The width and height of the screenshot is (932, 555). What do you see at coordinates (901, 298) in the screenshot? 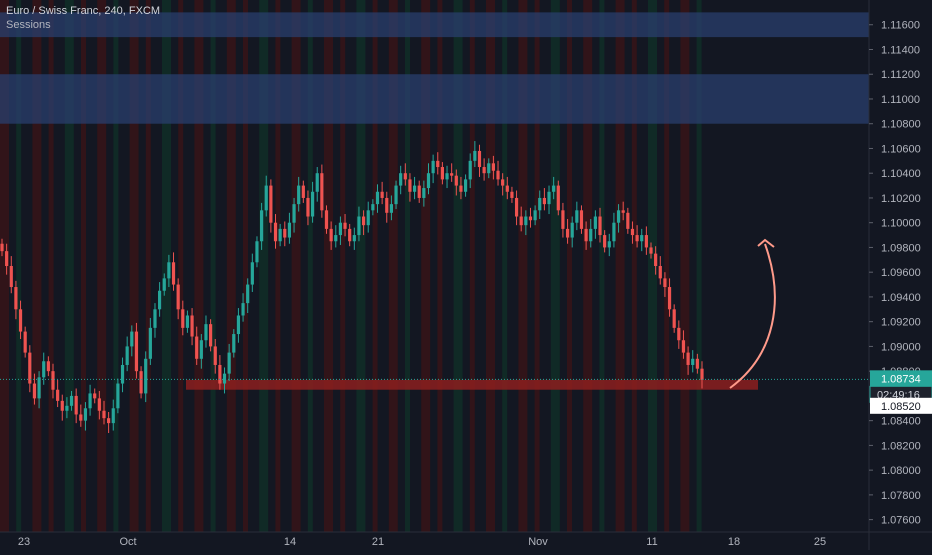
I see `price-tick-label: 1.09400` at bounding box center [901, 298].